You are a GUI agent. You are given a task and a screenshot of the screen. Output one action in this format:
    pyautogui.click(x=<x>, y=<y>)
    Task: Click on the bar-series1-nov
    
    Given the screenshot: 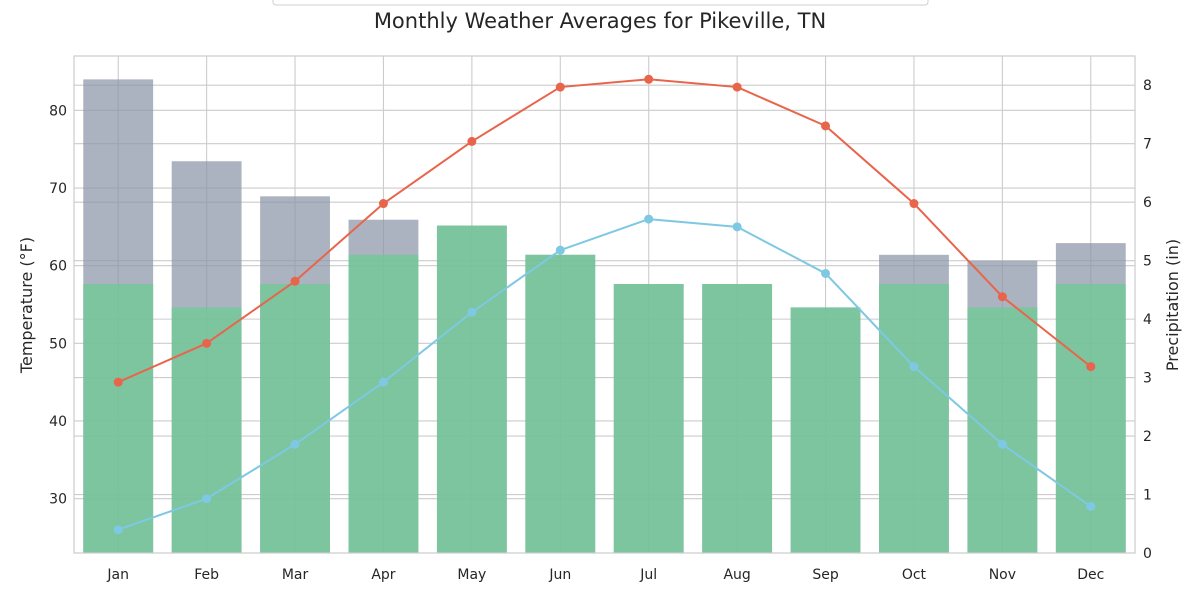 What is the action you would take?
    pyautogui.click(x=1002, y=430)
    